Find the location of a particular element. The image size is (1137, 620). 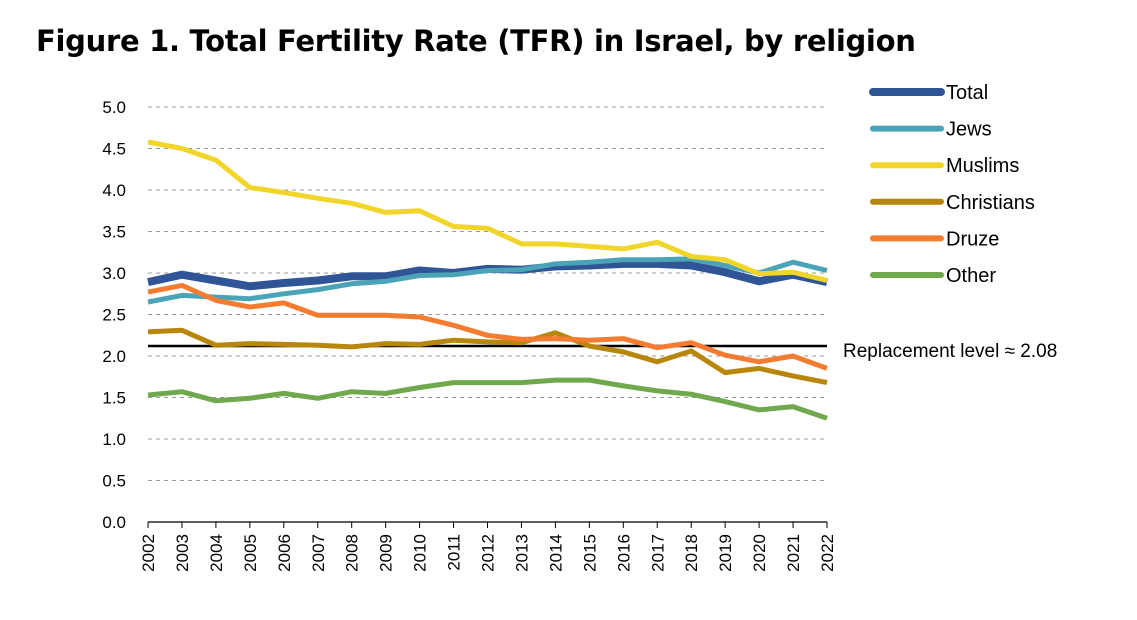

replacement-level-label: Replacement level ≈ 2.08 is located at coordinates (950, 351).